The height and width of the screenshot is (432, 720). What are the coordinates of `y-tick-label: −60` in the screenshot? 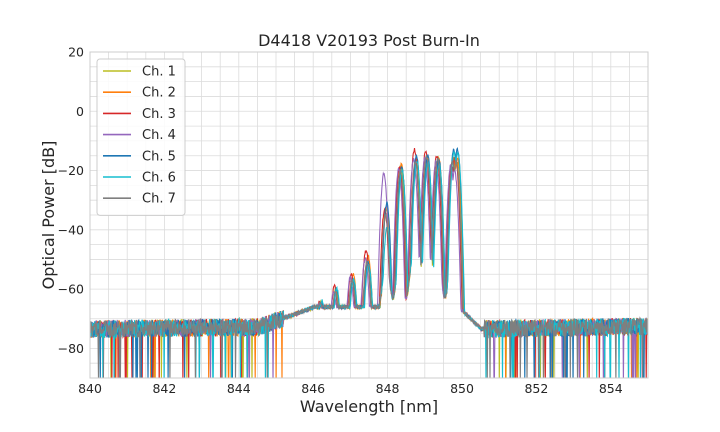 It's located at (71, 289).